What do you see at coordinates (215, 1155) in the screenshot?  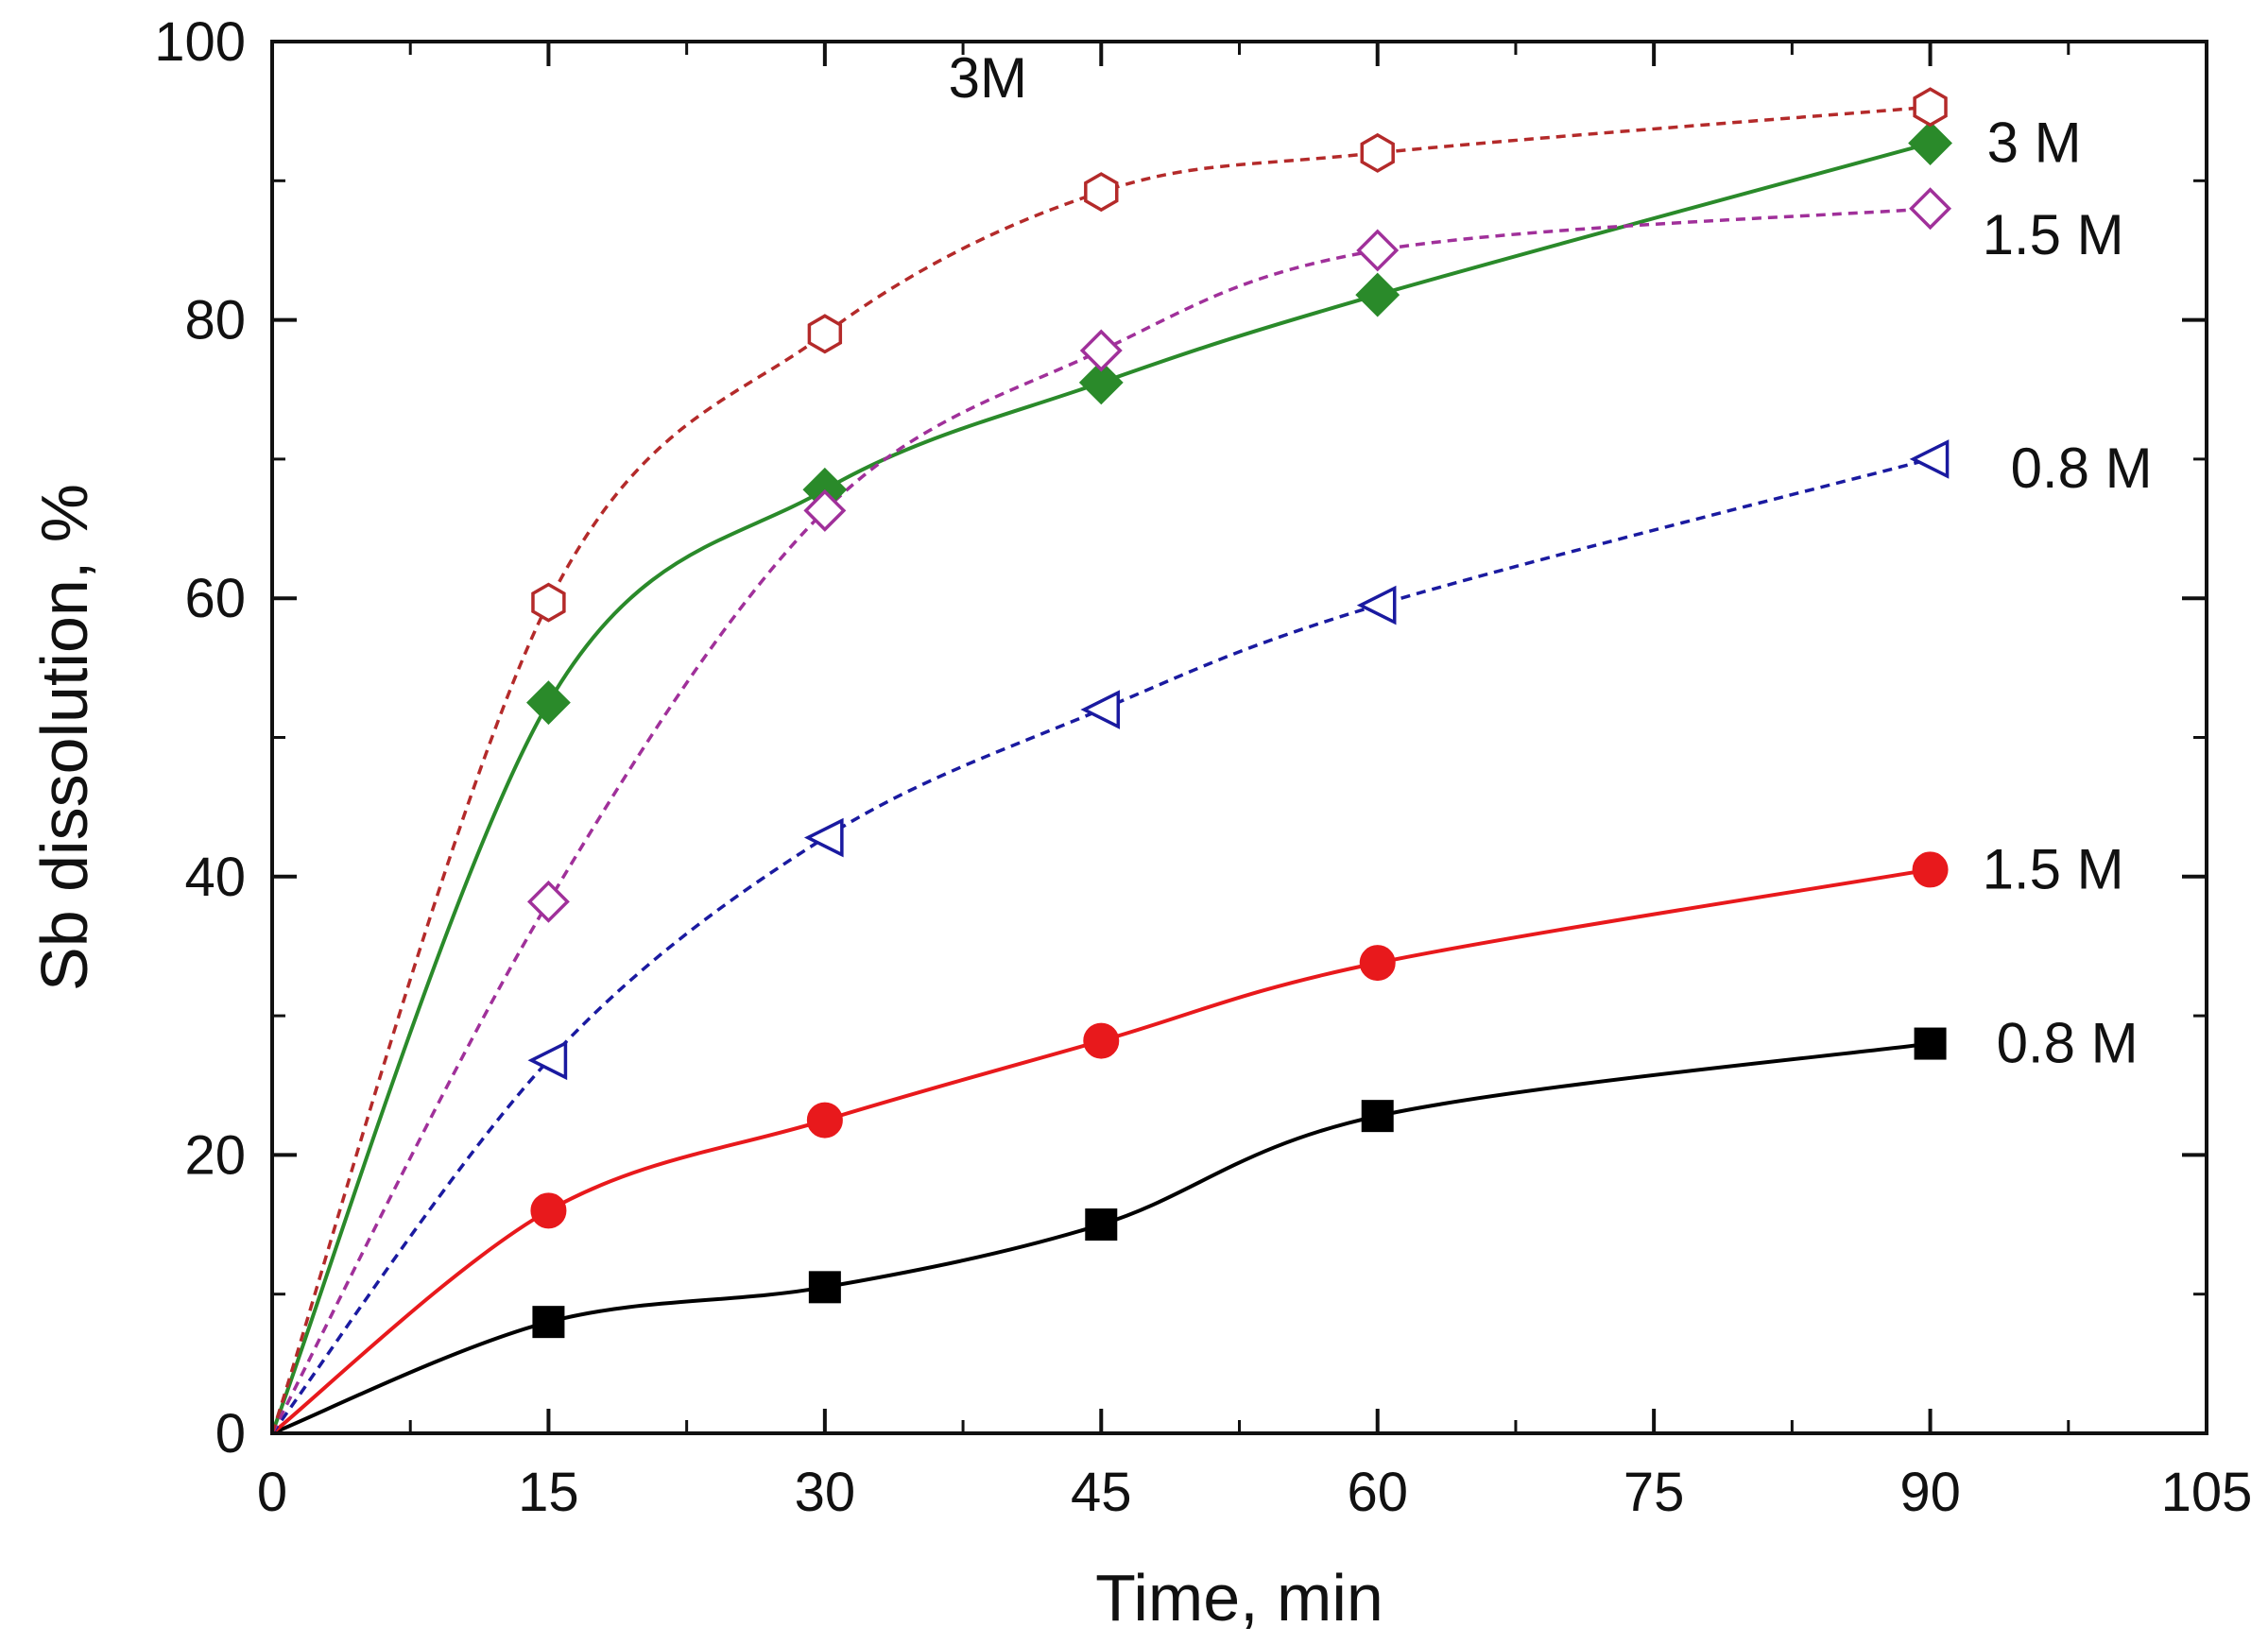 I see `y-tick-label: 20` at bounding box center [215, 1155].